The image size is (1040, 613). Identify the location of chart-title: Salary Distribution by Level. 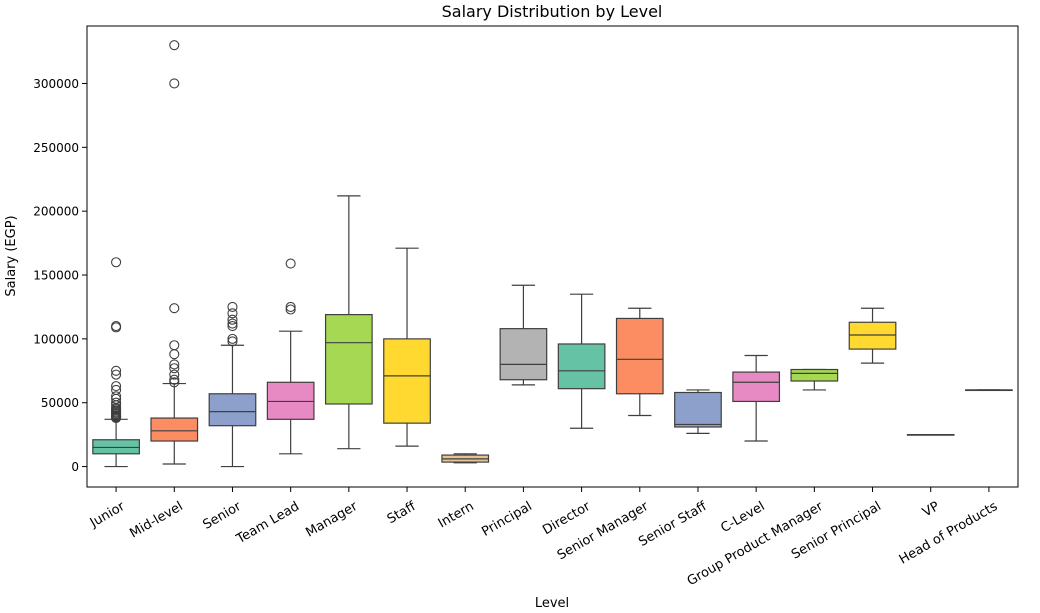
(552, 11).